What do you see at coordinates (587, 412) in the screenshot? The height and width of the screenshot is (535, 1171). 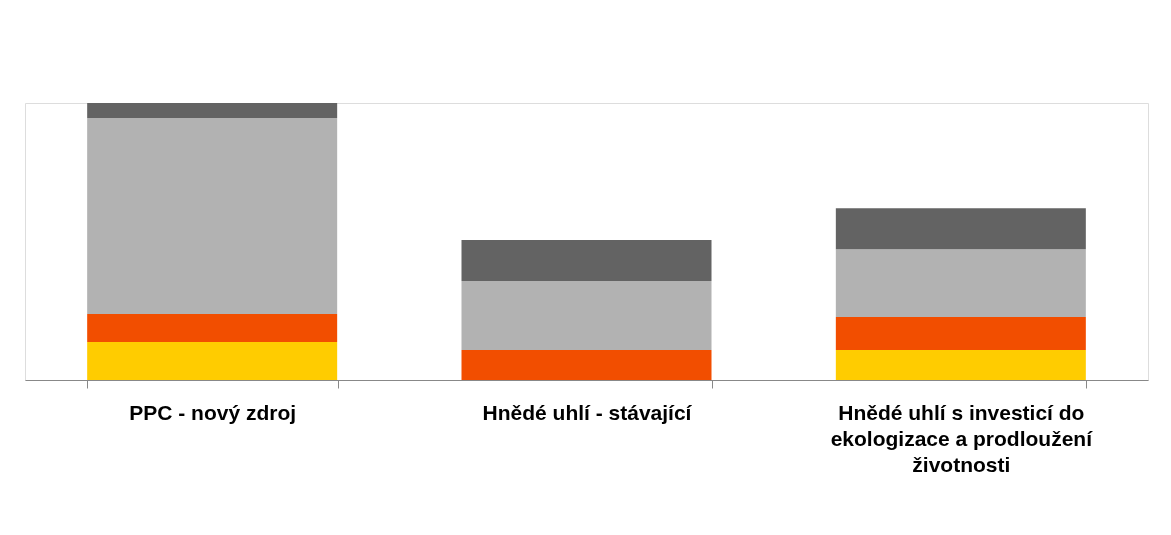 I see `x-tick-label: Hnědé uhlí - stávající` at bounding box center [587, 412].